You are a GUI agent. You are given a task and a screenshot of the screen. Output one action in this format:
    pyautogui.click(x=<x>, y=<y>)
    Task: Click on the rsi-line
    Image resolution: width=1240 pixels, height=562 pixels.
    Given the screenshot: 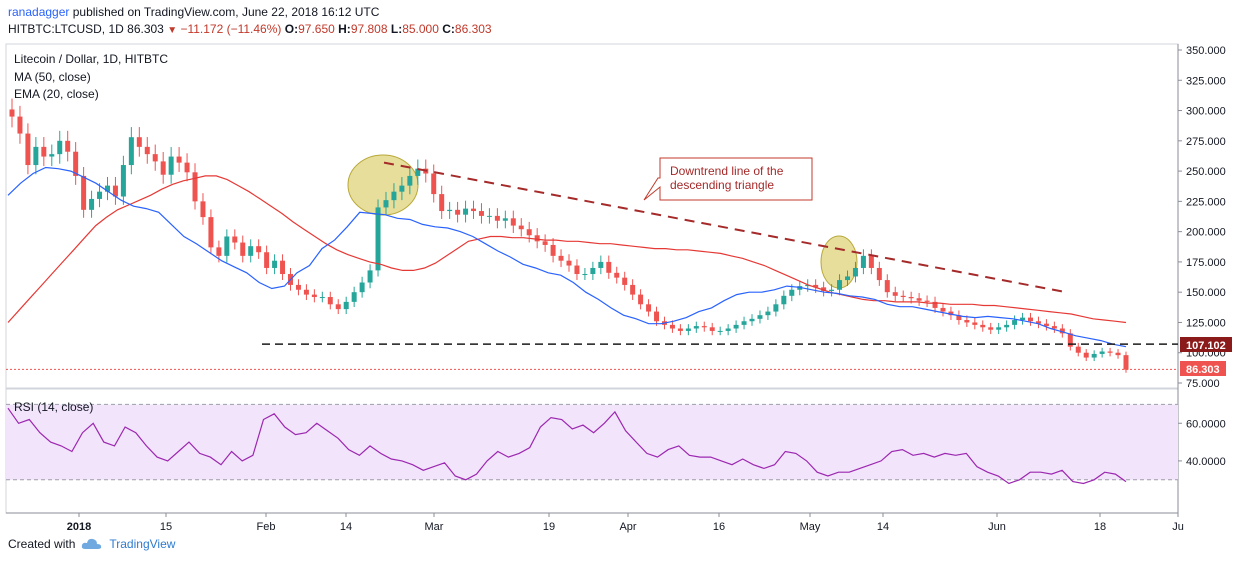 What is the action you would take?
    pyautogui.click(x=567, y=446)
    